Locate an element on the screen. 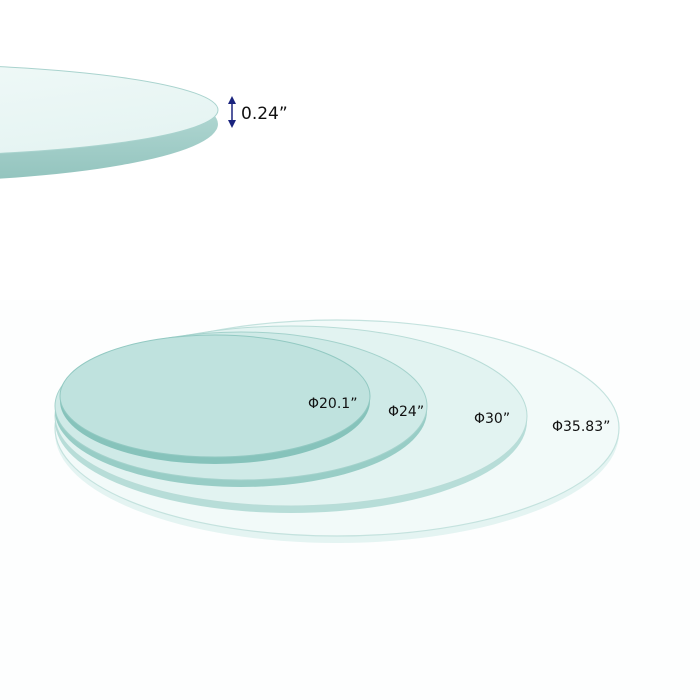  diameter-label-30: Φ30” is located at coordinates (492, 419).